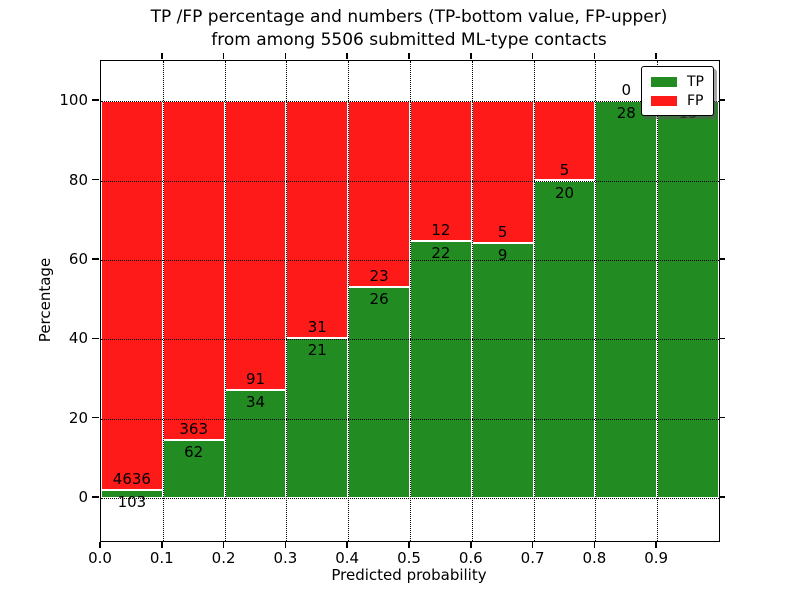 This screenshot has height=600, width=800. I want to click on y-tick-label: 60, so click(78, 258).